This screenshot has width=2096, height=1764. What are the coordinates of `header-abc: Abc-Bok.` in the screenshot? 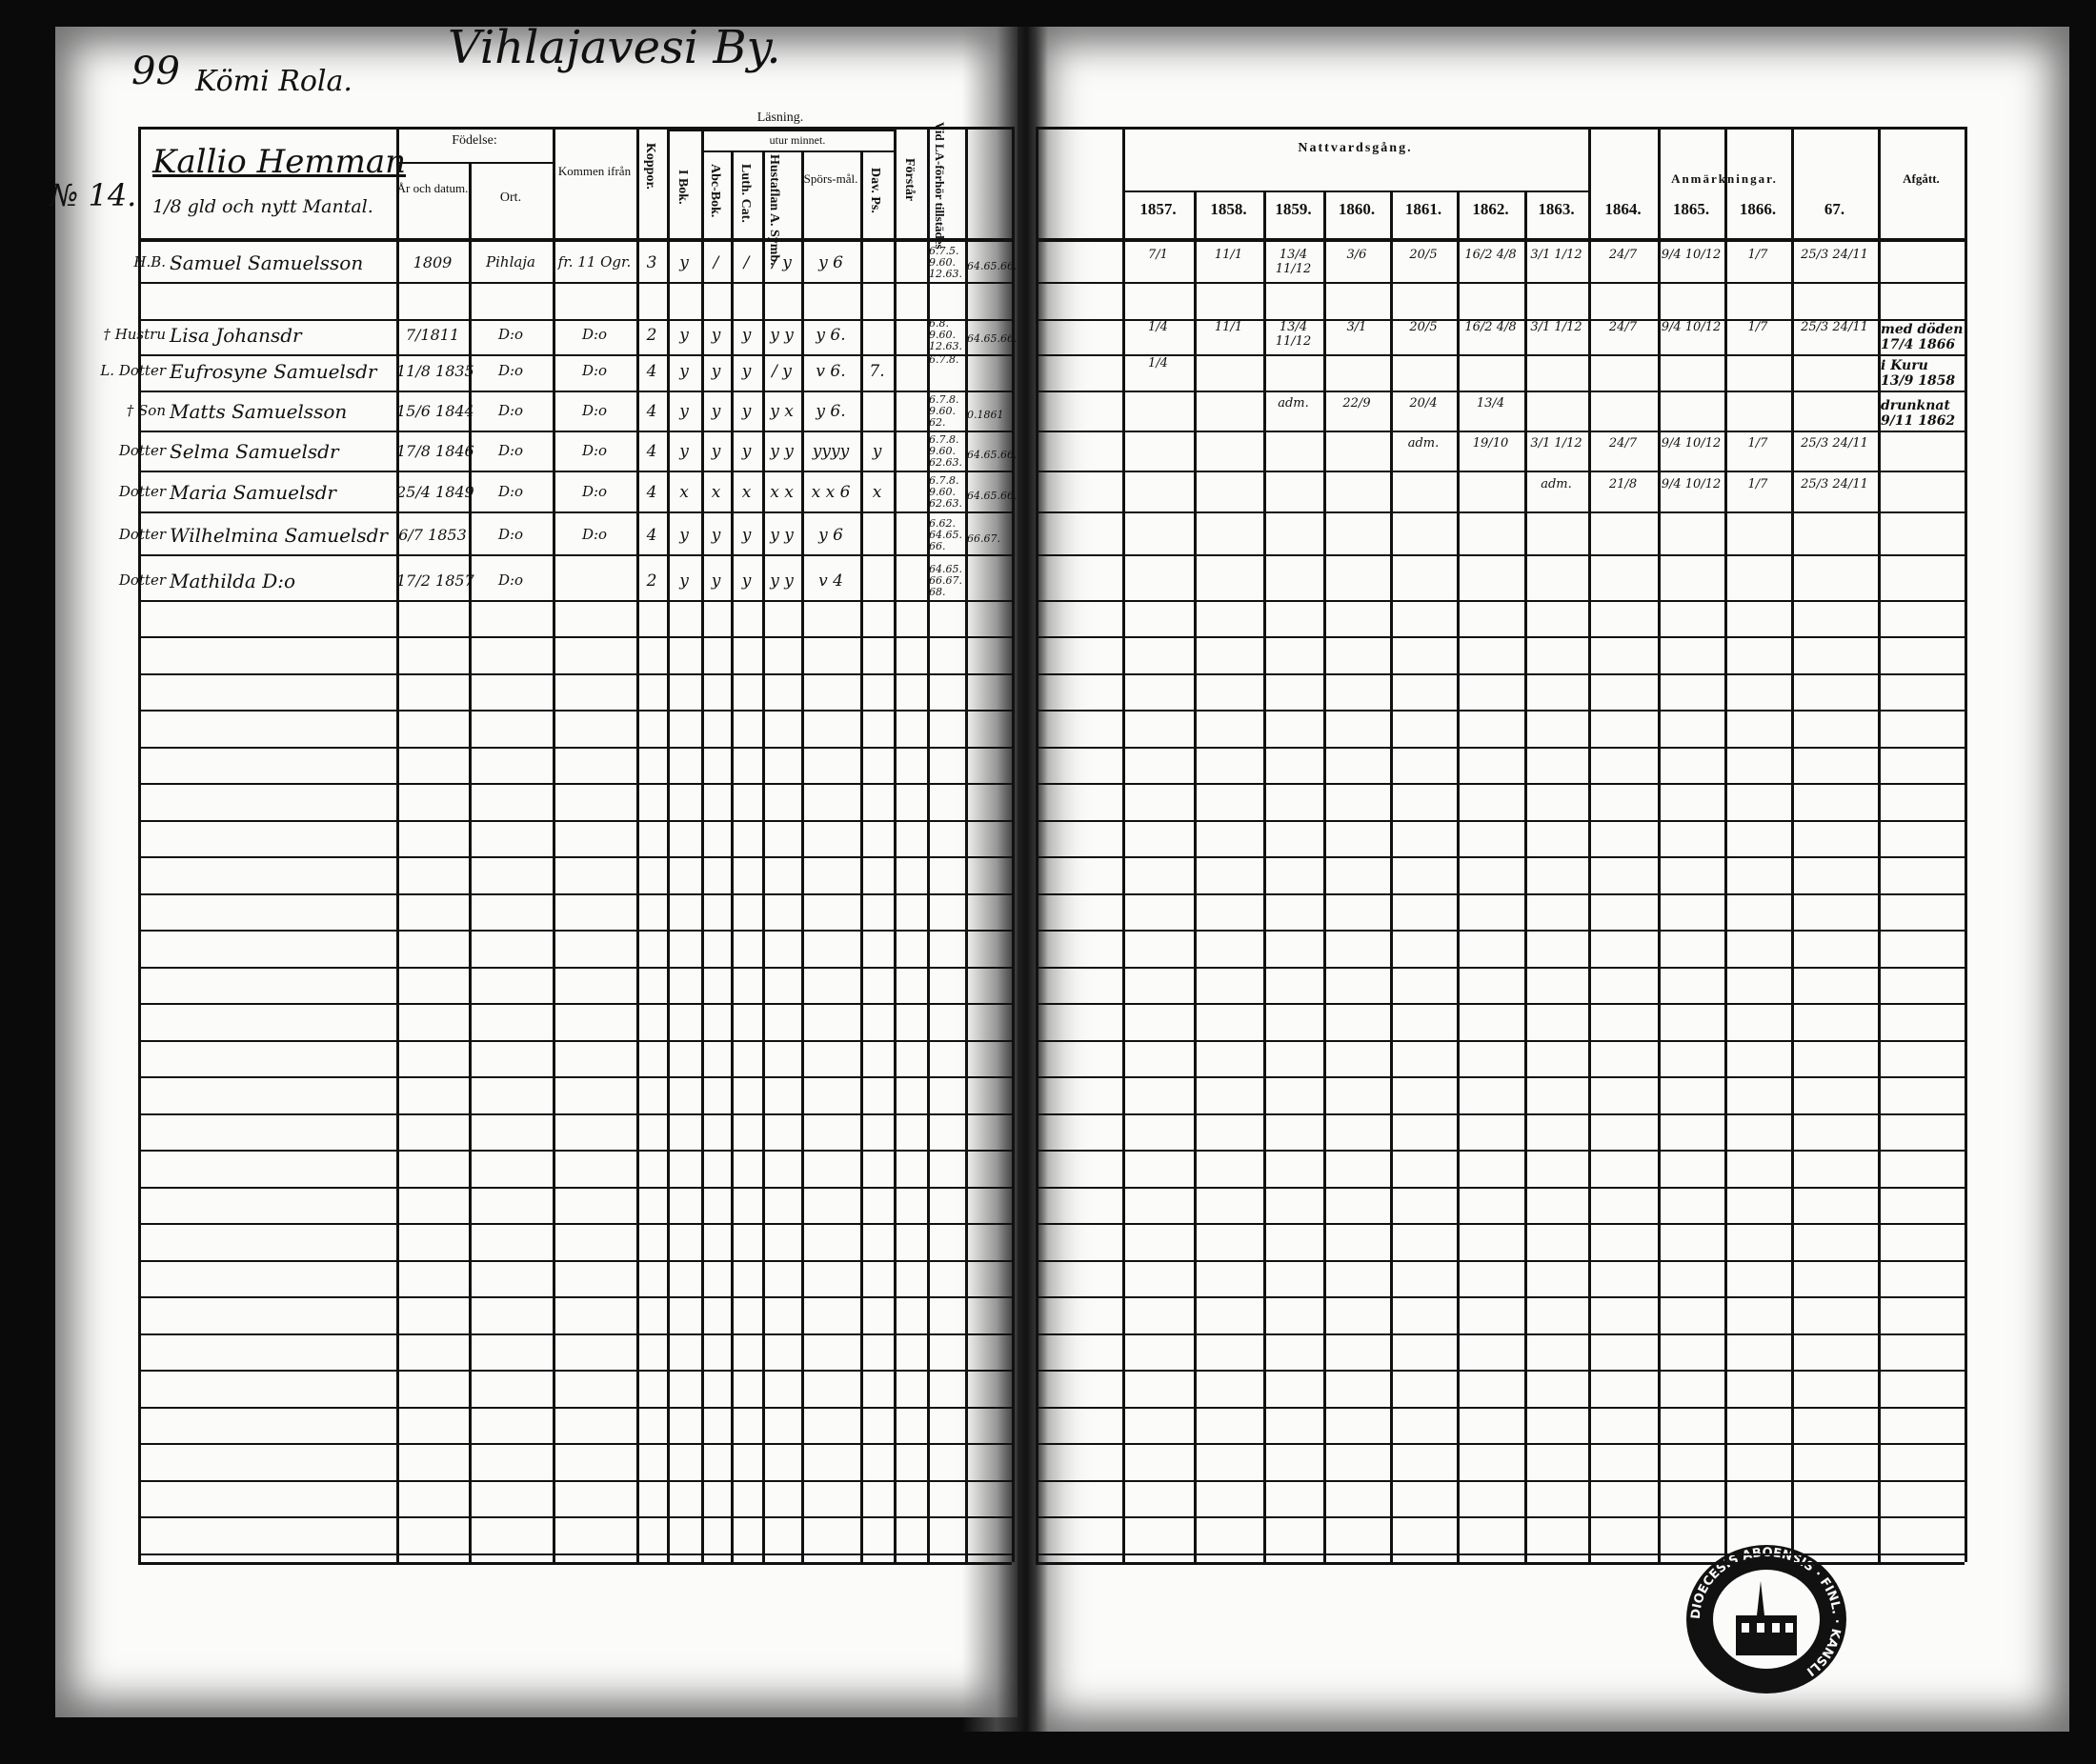 It's located at (715, 191).